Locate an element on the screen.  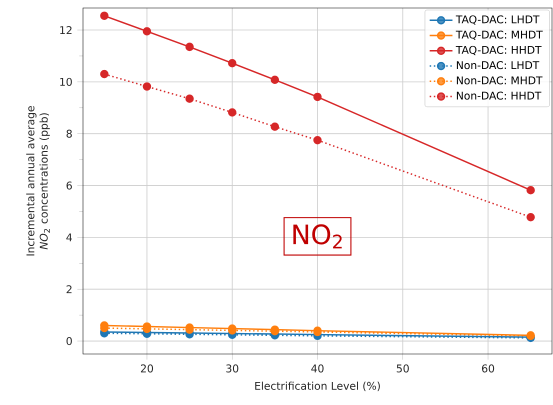
y-tick-label: 8 is located at coordinates (69, 134).